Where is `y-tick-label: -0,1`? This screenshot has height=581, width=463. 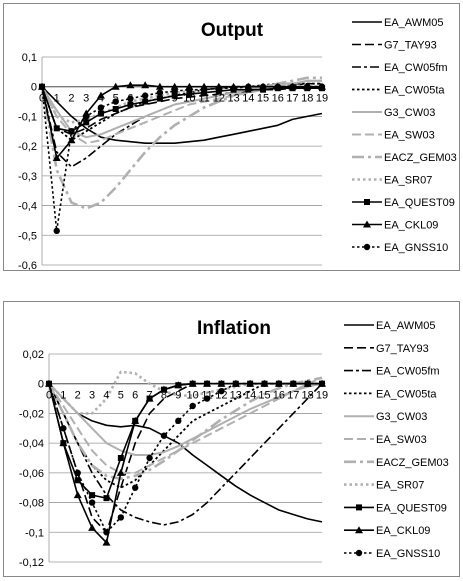
y-tick-label: -0,1 is located at coordinates (27, 117).